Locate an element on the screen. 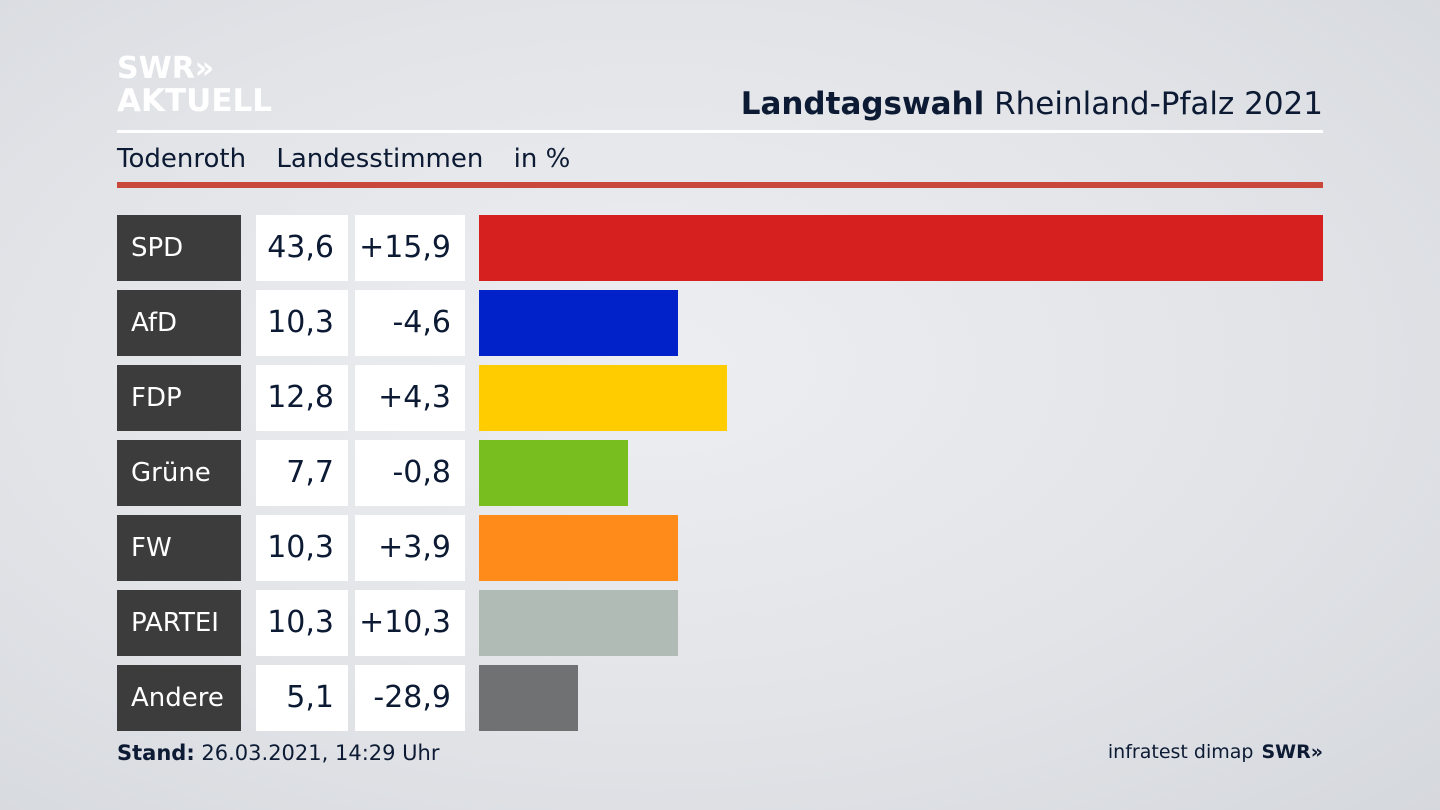 This screenshot has height=810, width=1440. header-divider is located at coordinates (720, 131).